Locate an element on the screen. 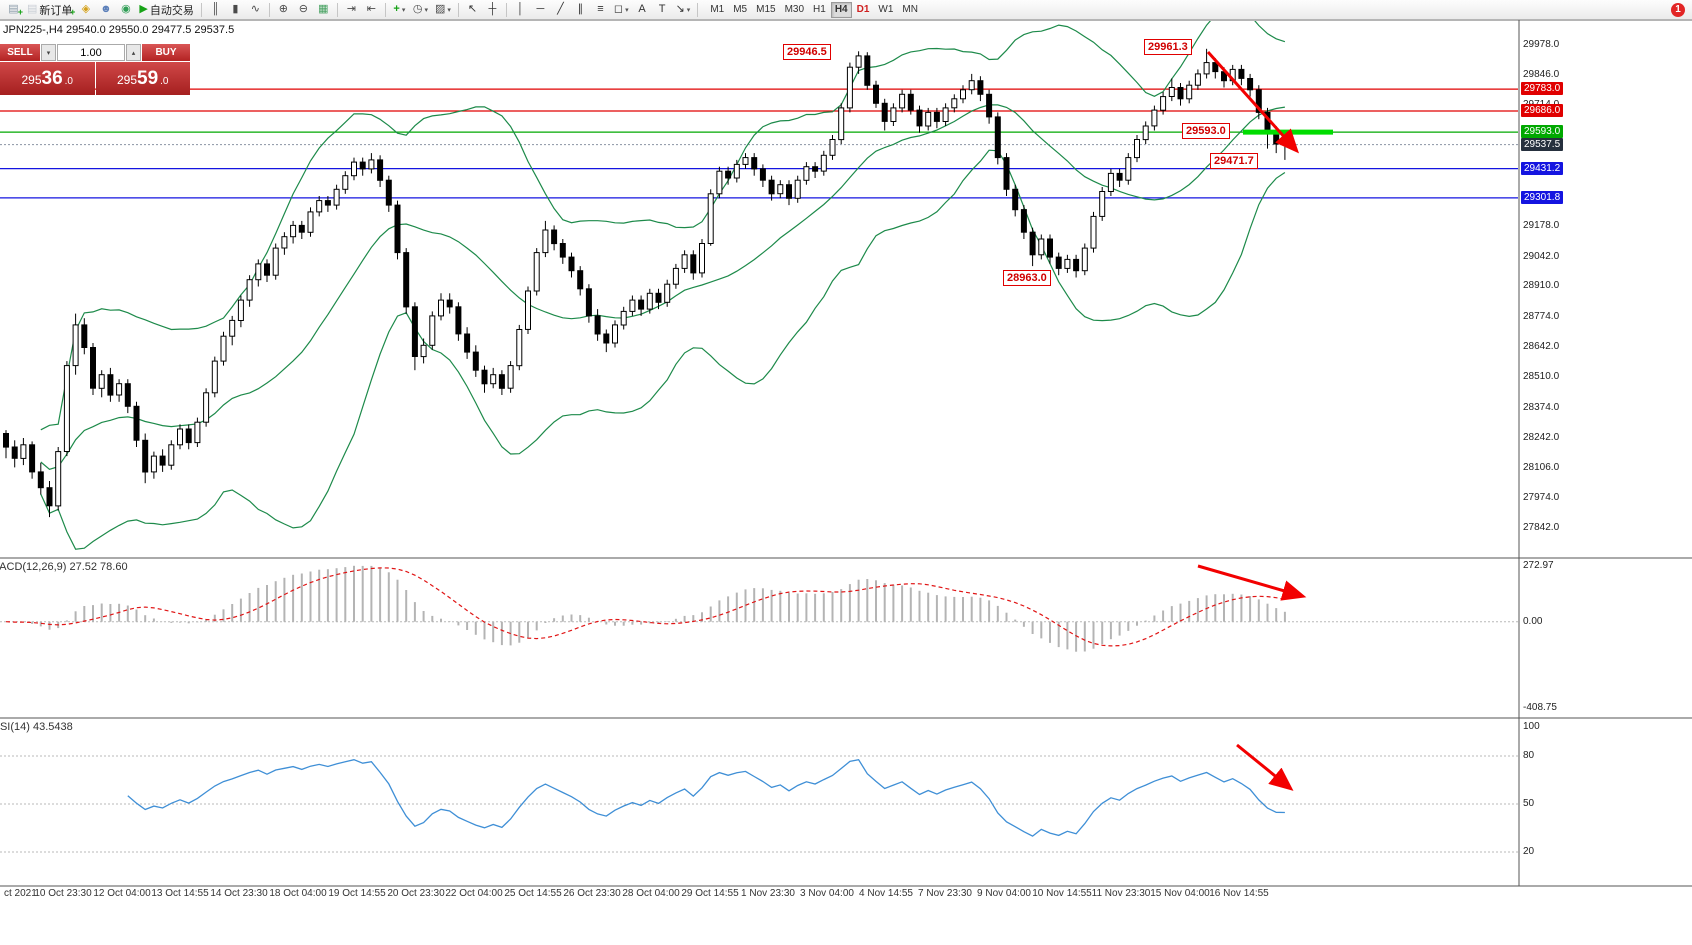 The height and width of the screenshot is (945, 1692). market-watch-icon: ◈ is located at coordinates (86, 9).